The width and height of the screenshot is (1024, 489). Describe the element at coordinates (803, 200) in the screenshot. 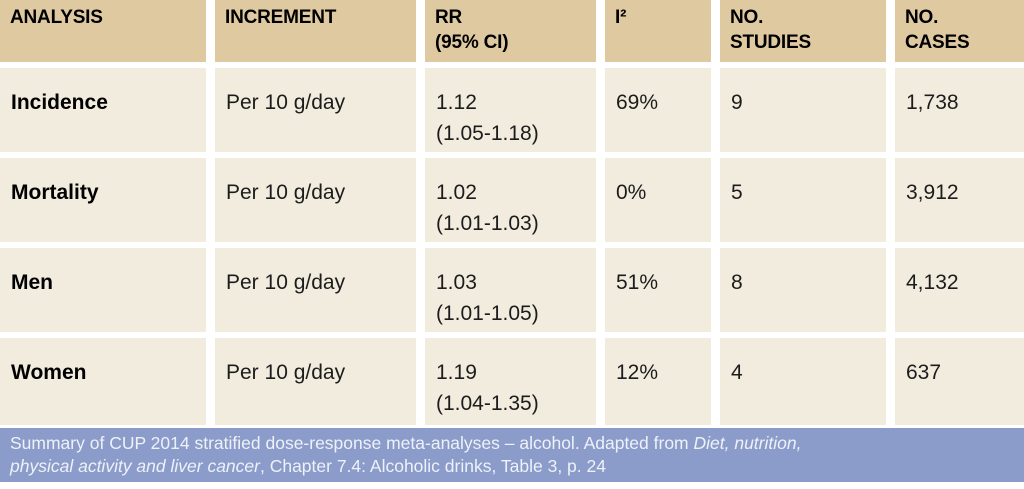

I see `cell-studies: 5` at that location.